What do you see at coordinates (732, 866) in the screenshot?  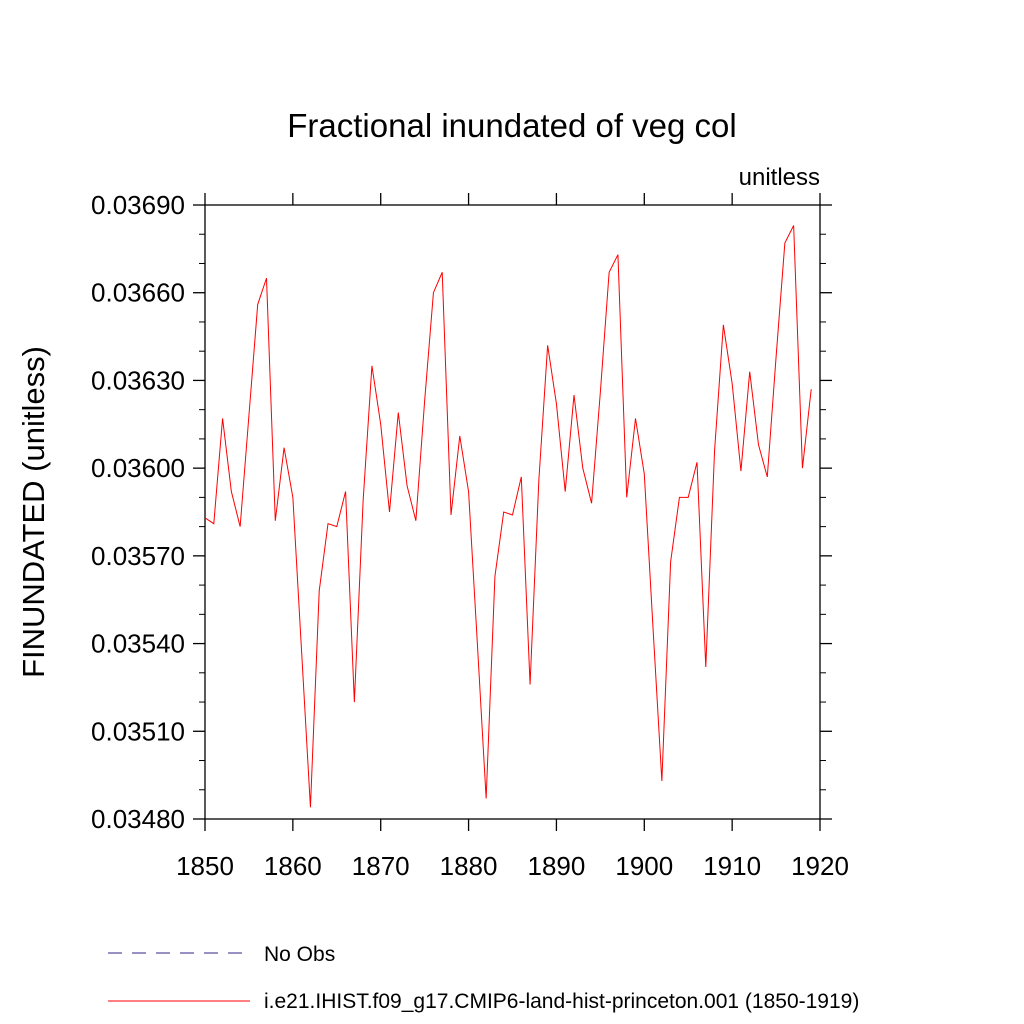 I see `x-tick-label: 1910` at bounding box center [732, 866].